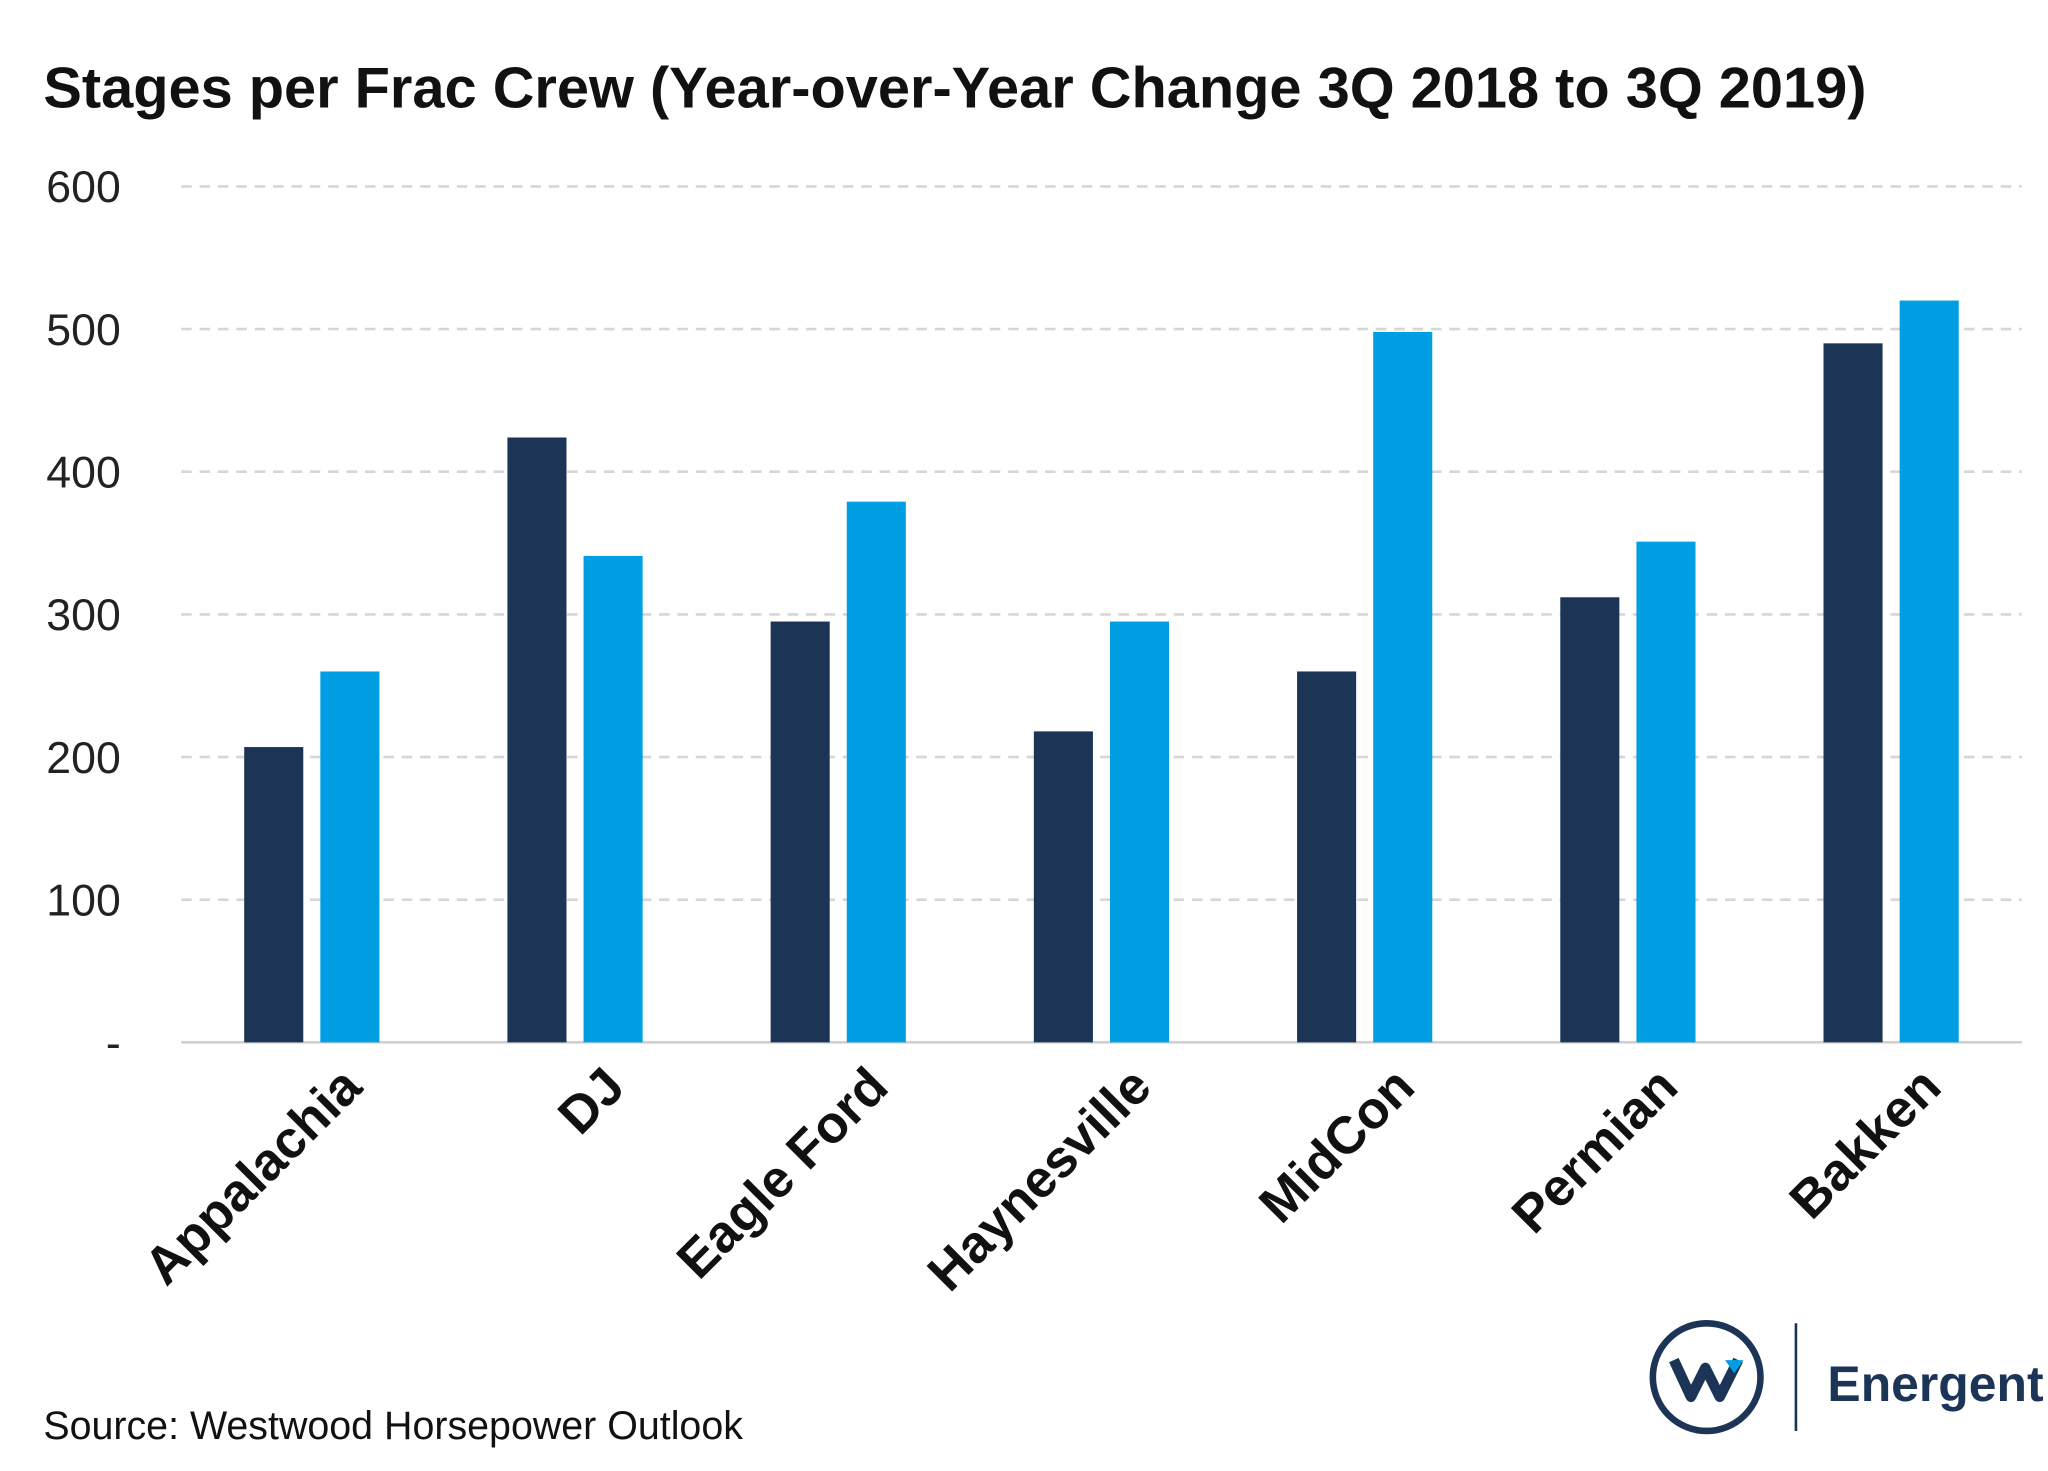 Image resolution: width=2048 pixels, height=1471 pixels. I want to click on source-note: Source: Westwood Horsepower Outlook, so click(393, 1426).